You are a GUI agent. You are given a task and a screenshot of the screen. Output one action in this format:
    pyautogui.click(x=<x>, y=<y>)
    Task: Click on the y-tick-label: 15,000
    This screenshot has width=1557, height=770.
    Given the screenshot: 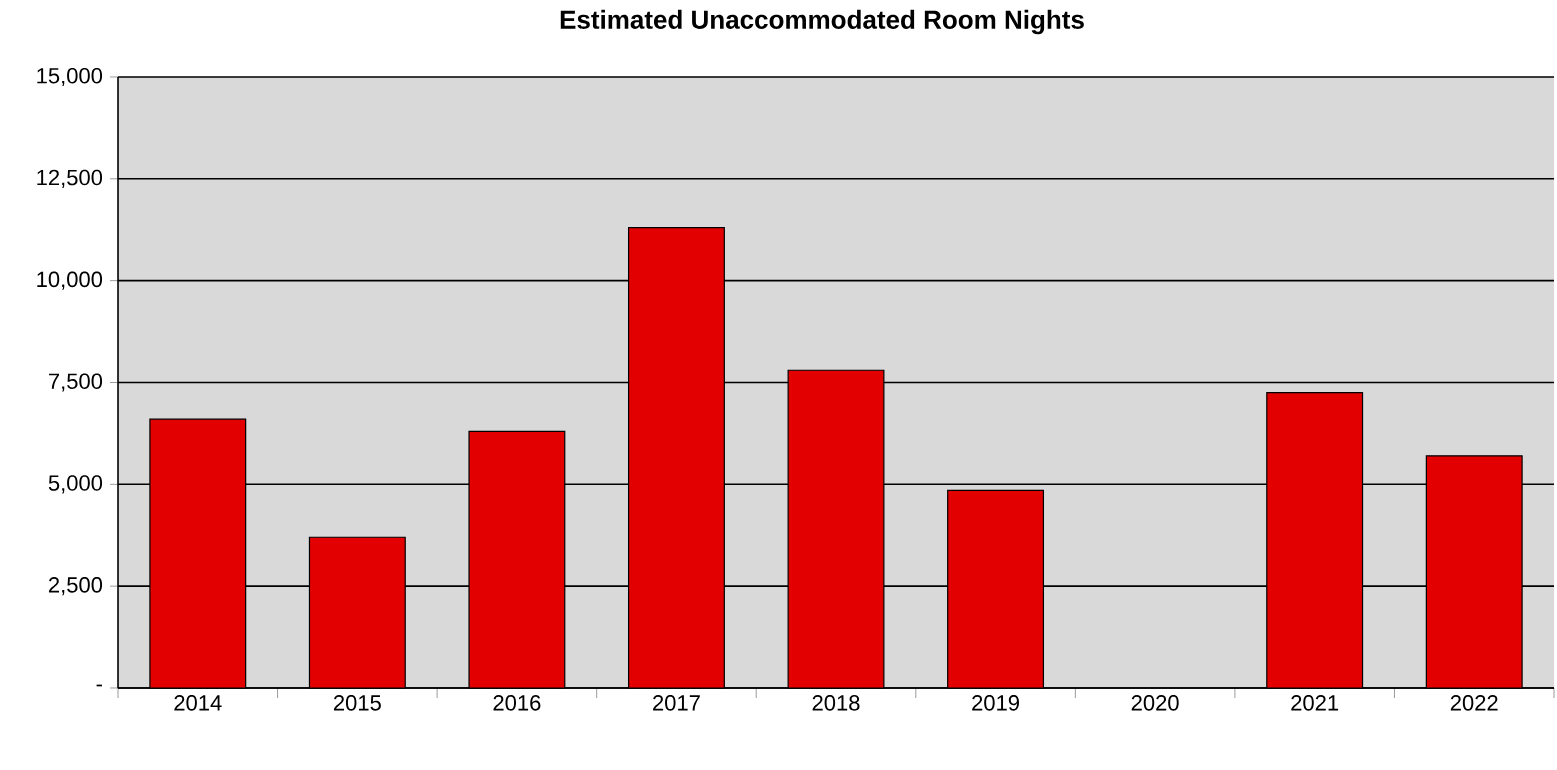 What is the action you would take?
    pyautogui.click(x=70, y=77)
    